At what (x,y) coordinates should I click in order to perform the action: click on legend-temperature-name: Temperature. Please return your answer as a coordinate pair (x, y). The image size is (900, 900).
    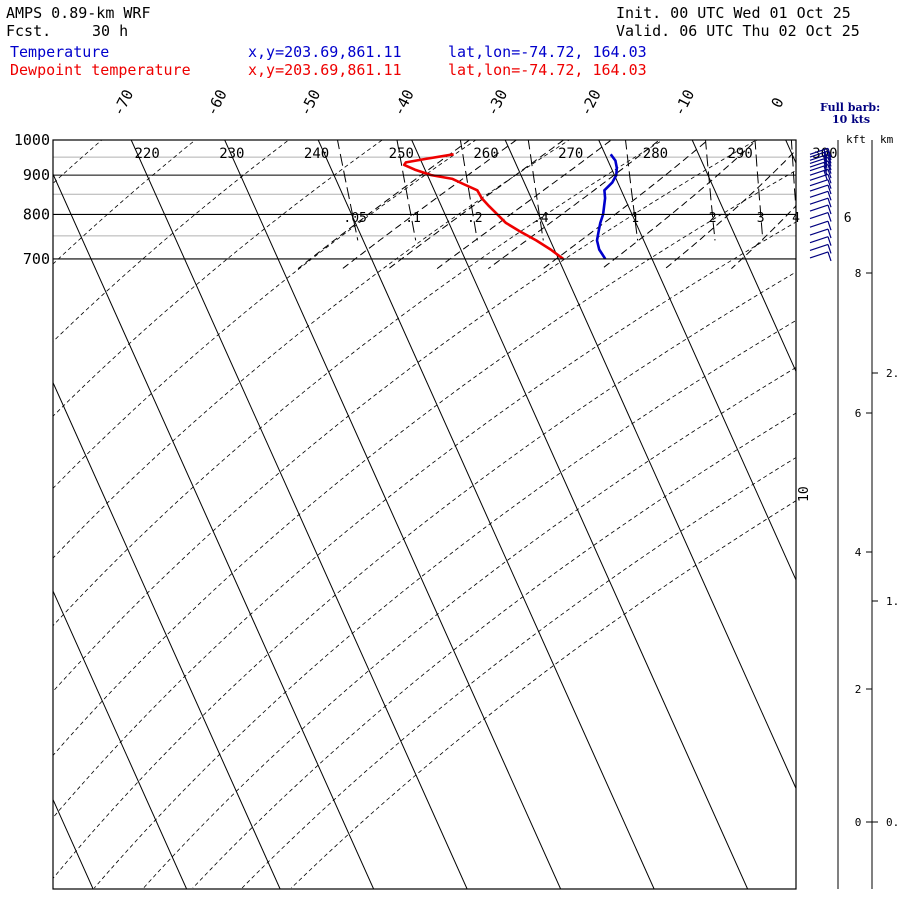
    Looking at the image, I should click on (60, 52).